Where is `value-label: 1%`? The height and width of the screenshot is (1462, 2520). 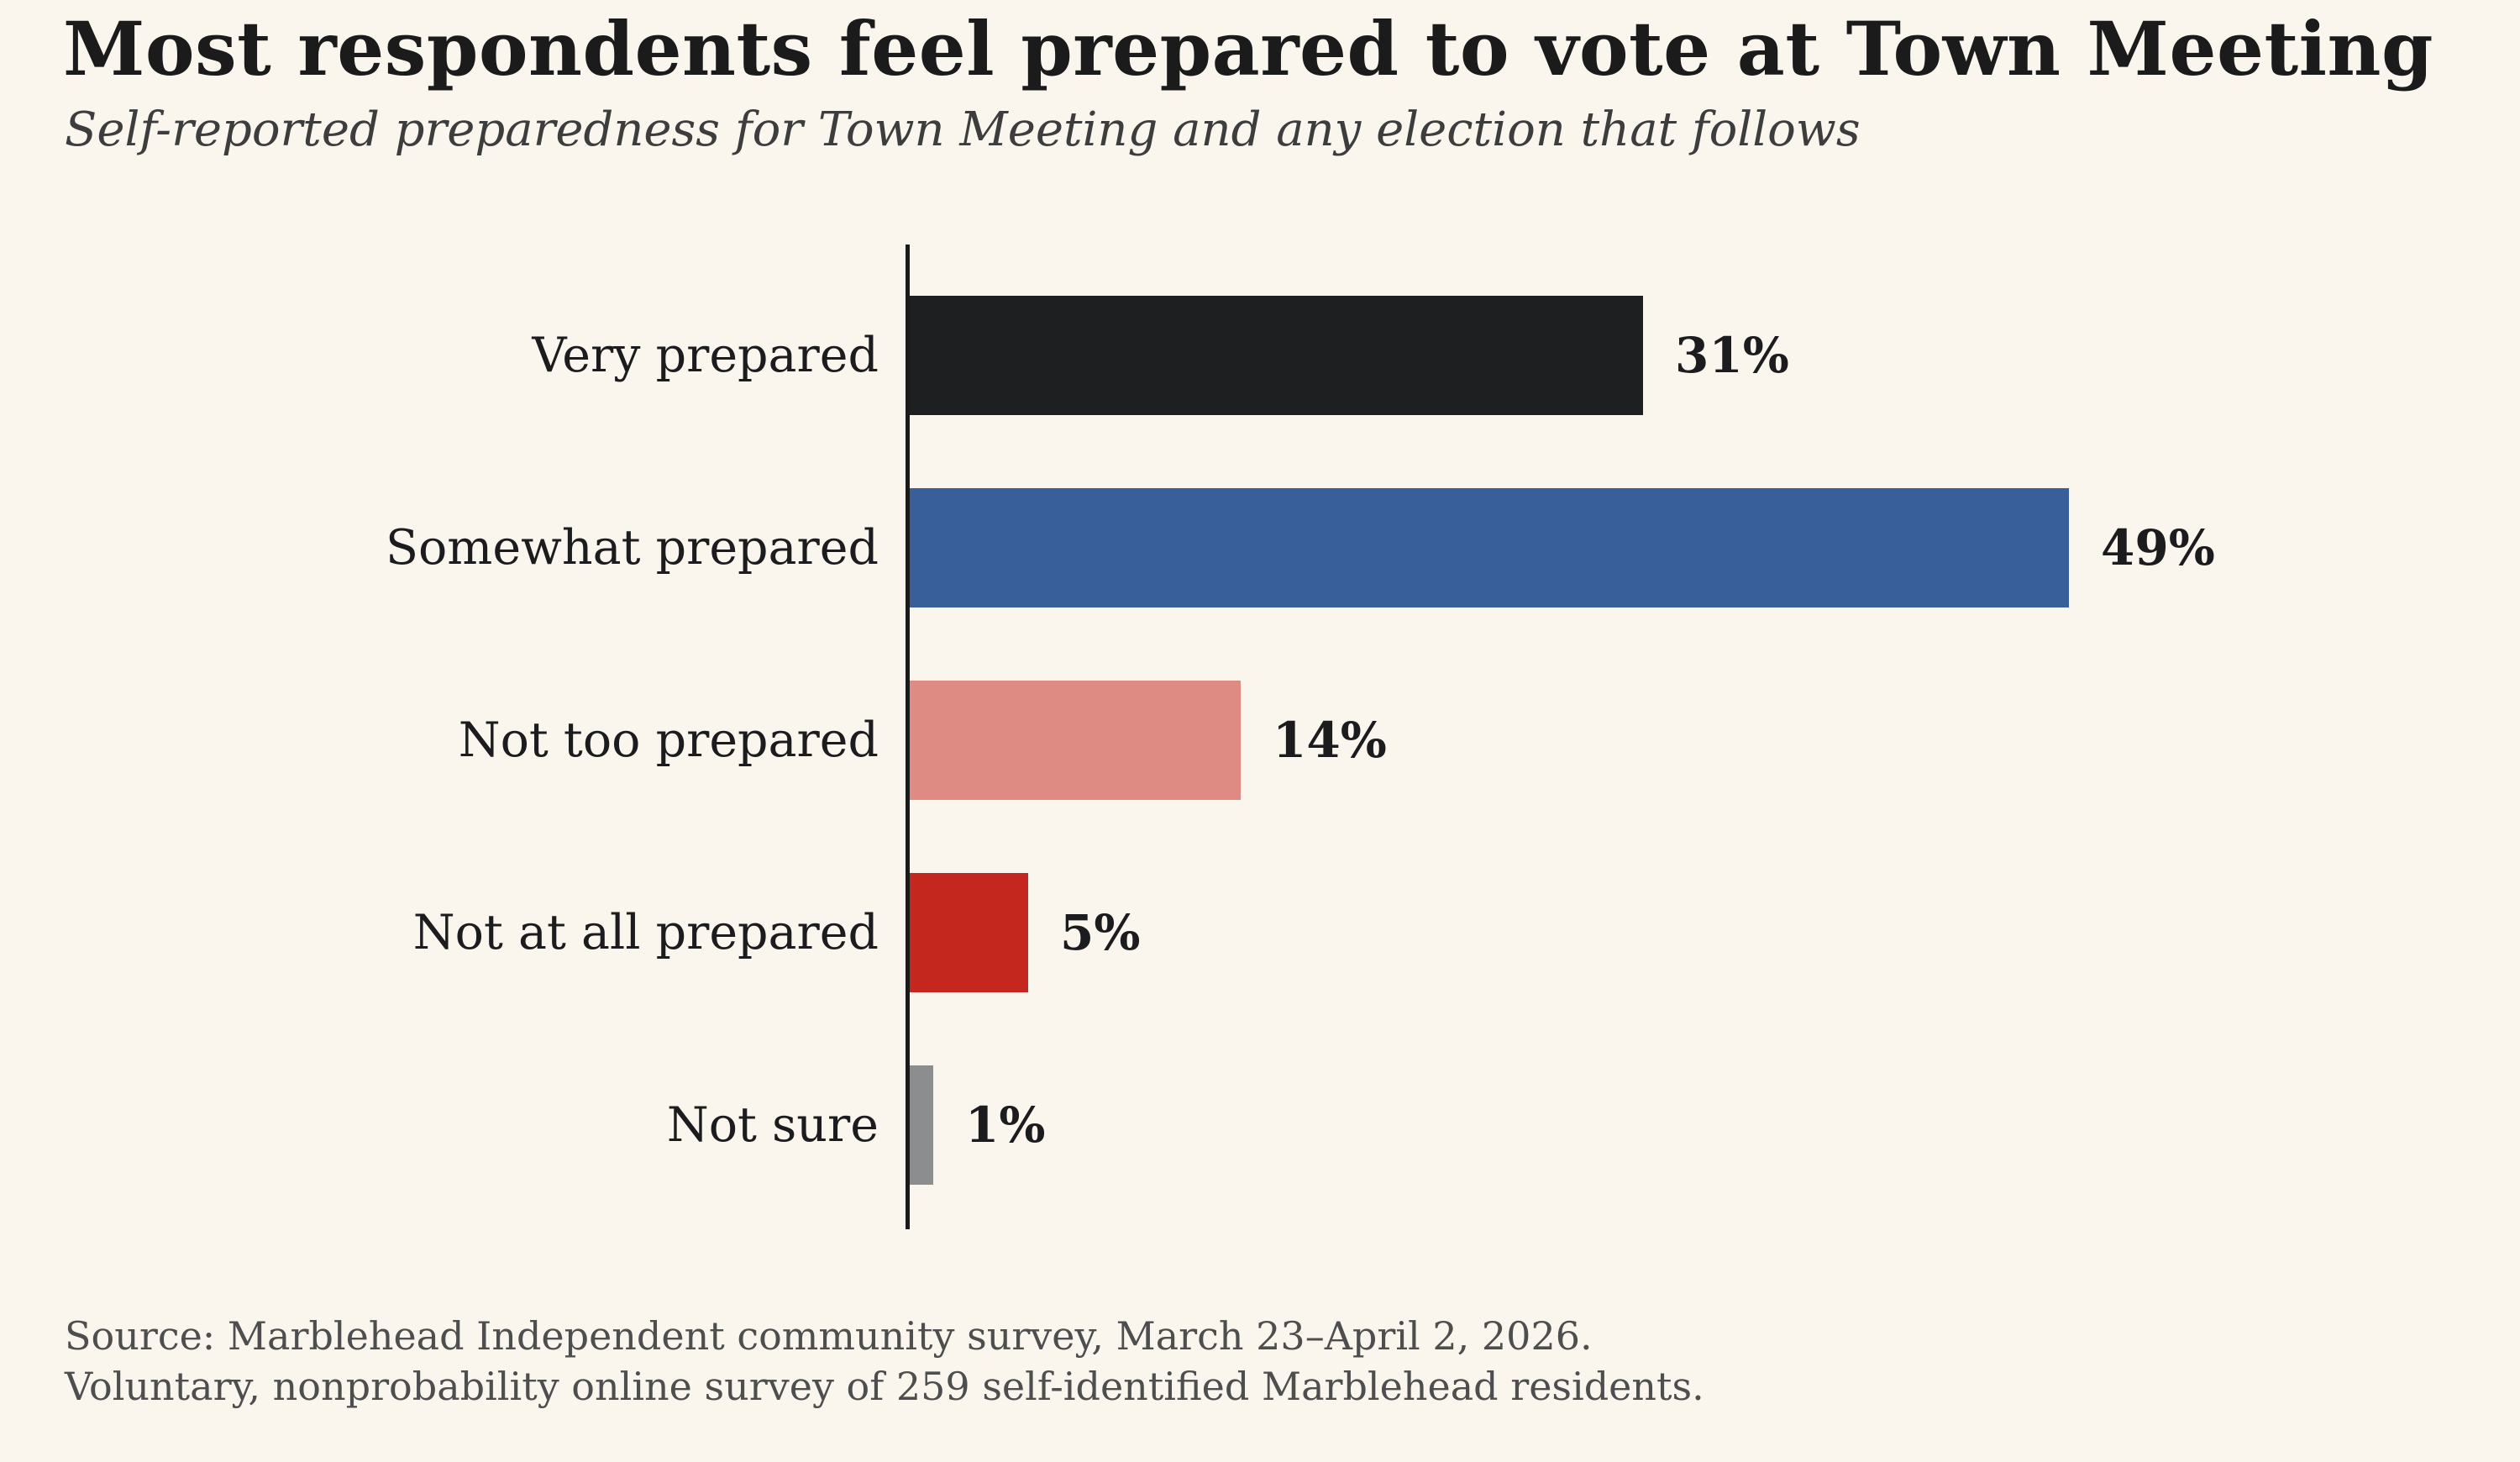 value-label: 1% is located at coordinates (1005, 1125).